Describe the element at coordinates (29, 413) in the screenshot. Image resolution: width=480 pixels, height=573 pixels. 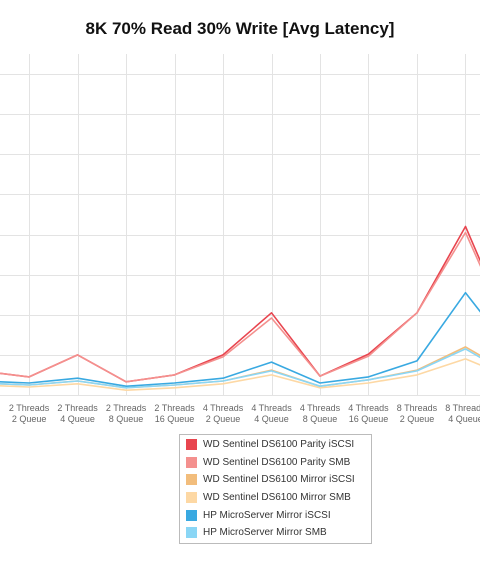
I see `x-tick-label: 2 Threads 2 Queue` at that location.